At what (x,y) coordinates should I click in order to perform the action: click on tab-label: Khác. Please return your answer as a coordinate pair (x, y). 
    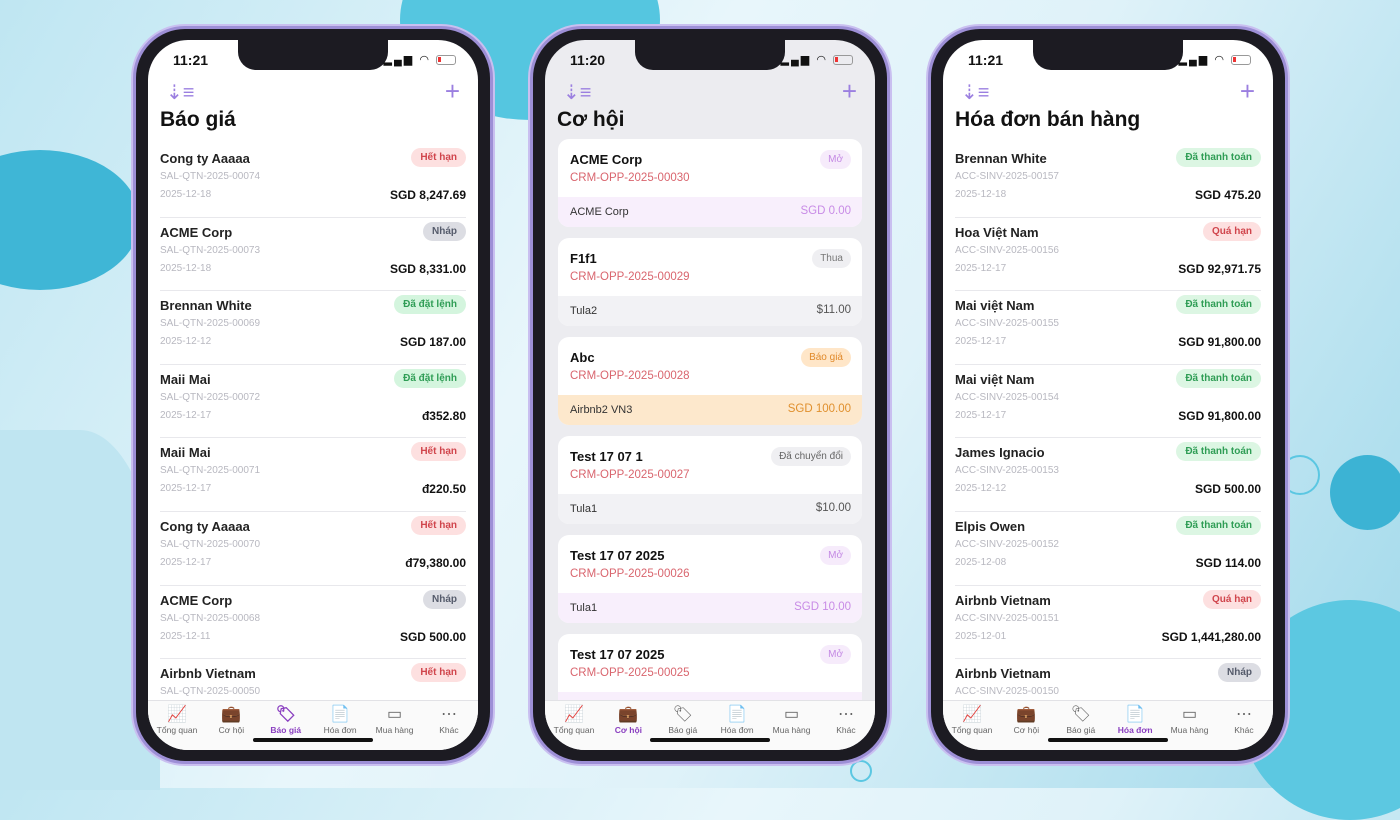
    Looking at the image, I should click on (846, 730).